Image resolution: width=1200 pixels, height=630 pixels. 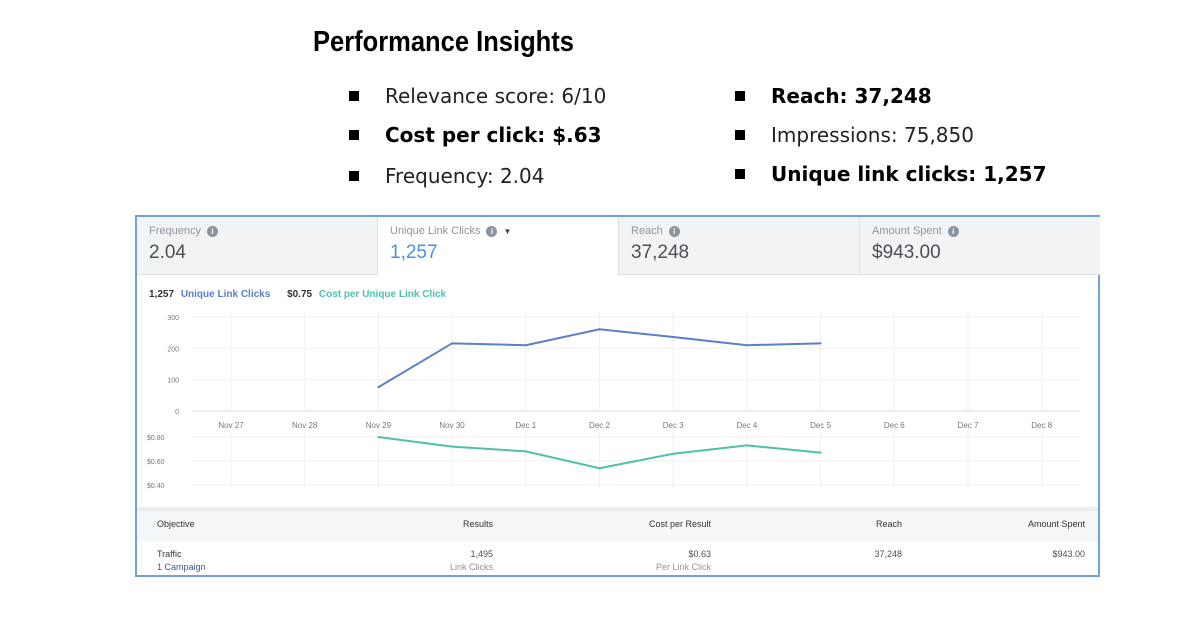 I want to click on insight-text: Unique link clicks: 1,257, so click(x=909, y=174).